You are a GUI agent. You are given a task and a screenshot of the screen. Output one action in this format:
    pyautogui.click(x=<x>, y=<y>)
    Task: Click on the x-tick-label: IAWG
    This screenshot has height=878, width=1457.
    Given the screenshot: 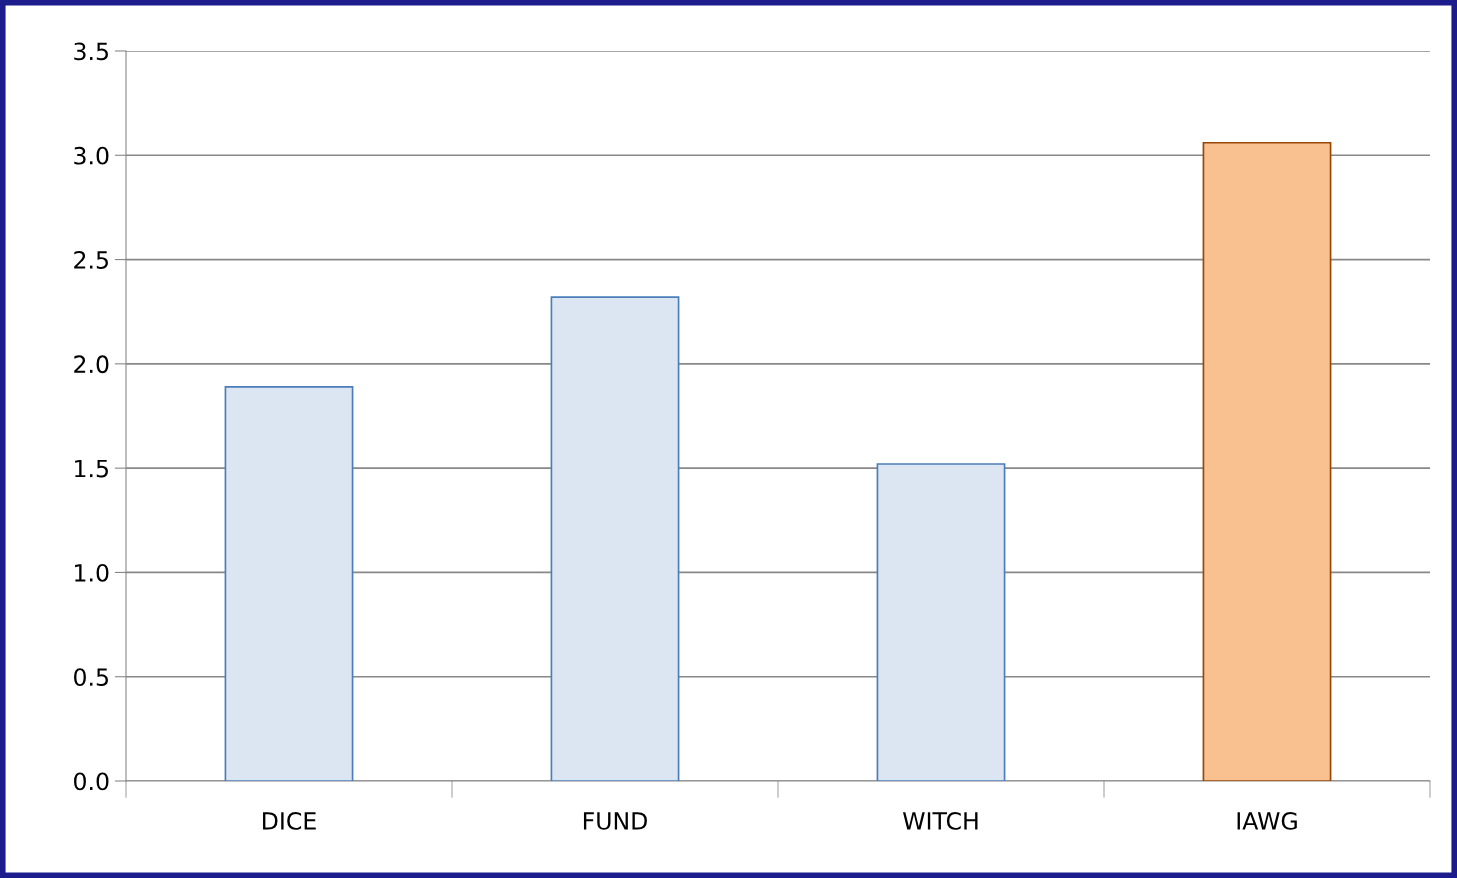 What is the action you would take?
    pyautogui.click(x=1267, y=820)
    